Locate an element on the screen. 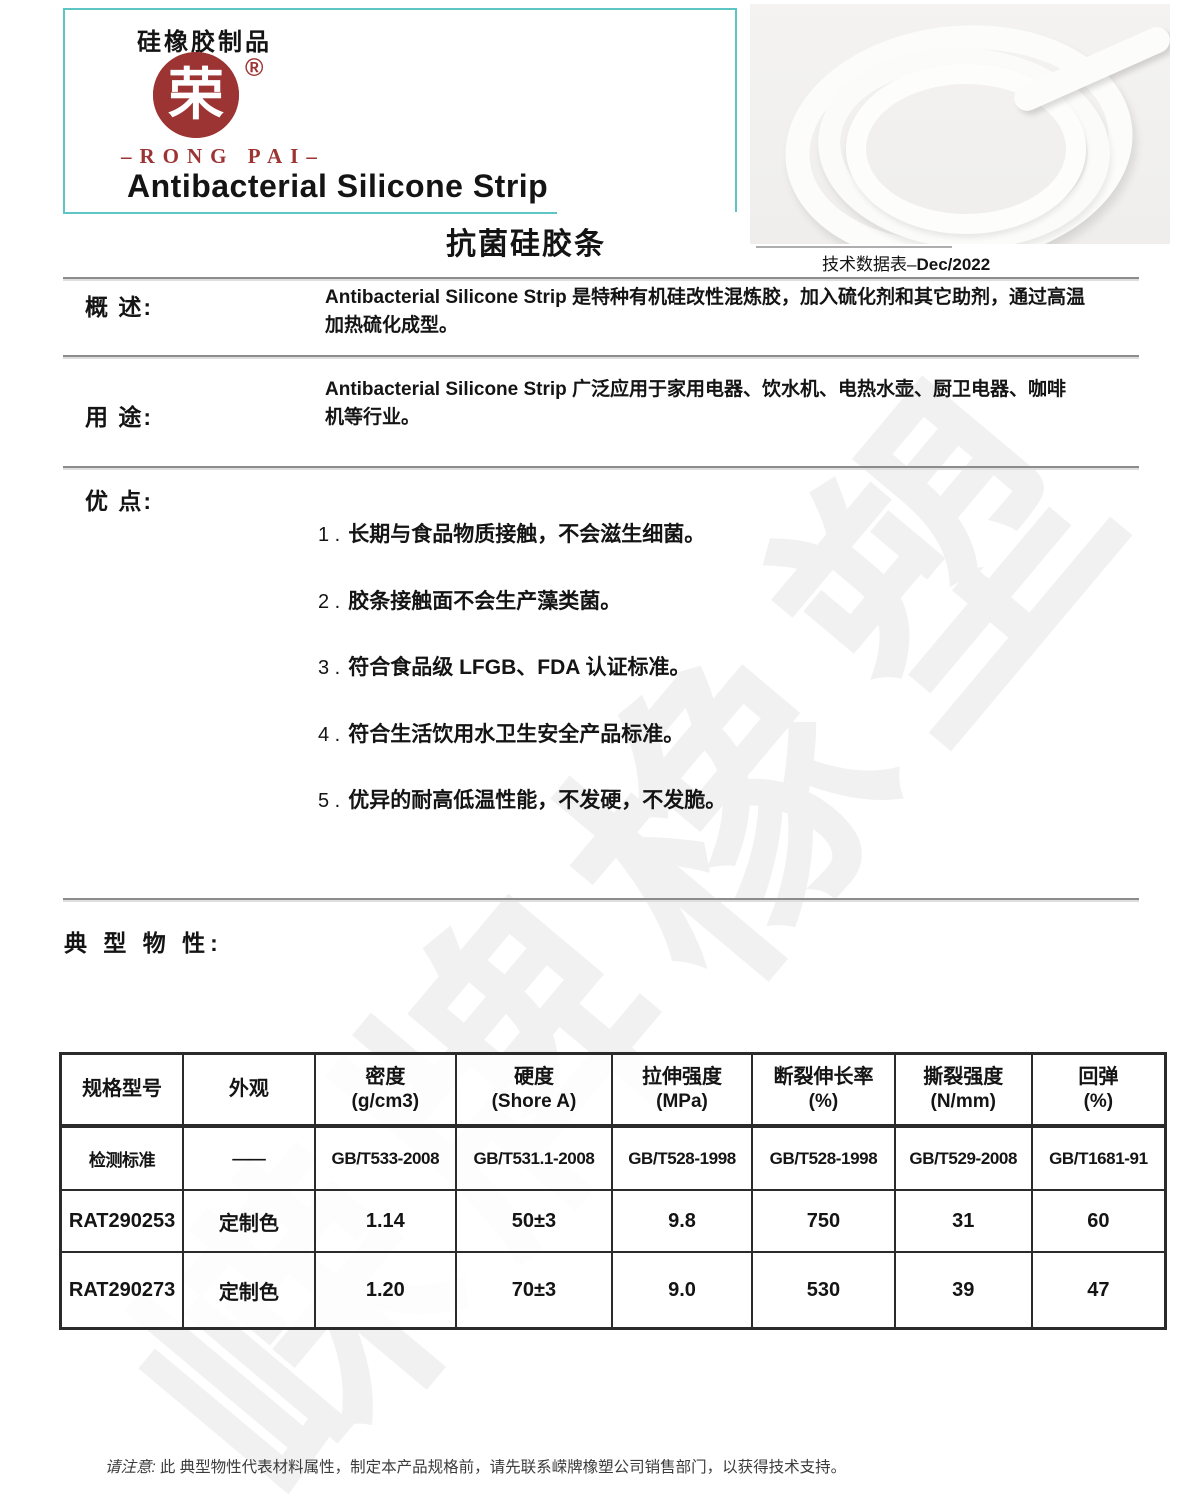 Image resolution: width=1197 pixels, height=1499 pixels. advantage-item: 1 . 长期与食品物质接触，不会滋生细菌。 is located at coordinates (522, 551).